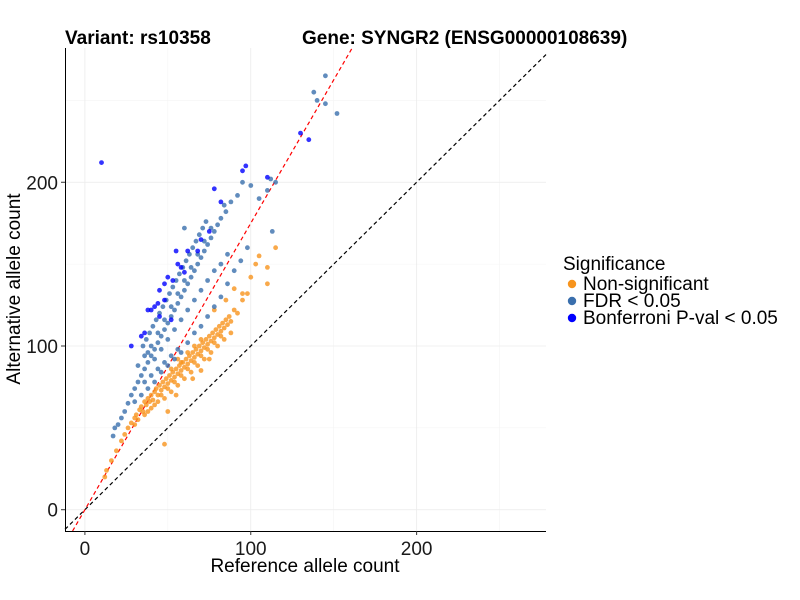  Describe the element at coordinates (646, 284) in the screenshot. I see `legend-label: Non-significant` at that location.